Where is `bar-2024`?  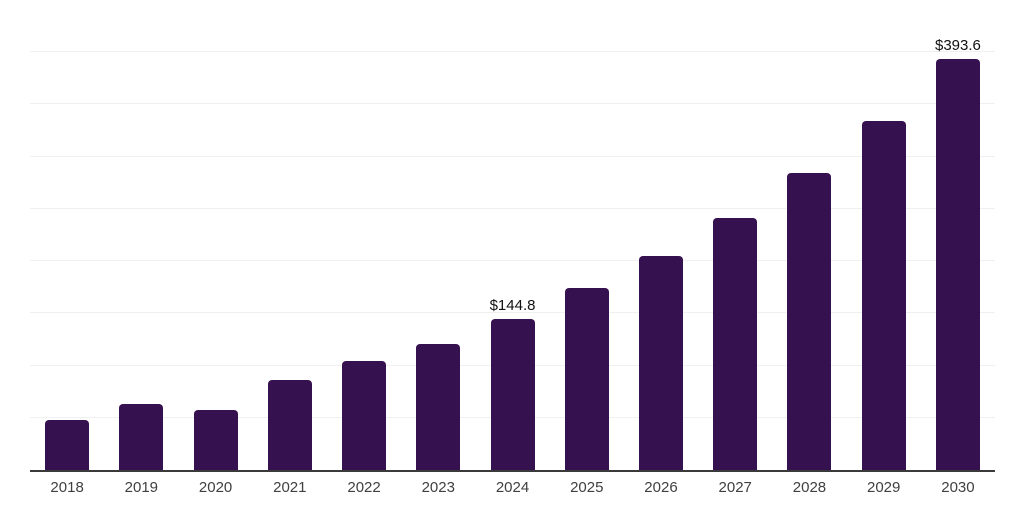 bar-2024 is located at coordinates (512, 394).